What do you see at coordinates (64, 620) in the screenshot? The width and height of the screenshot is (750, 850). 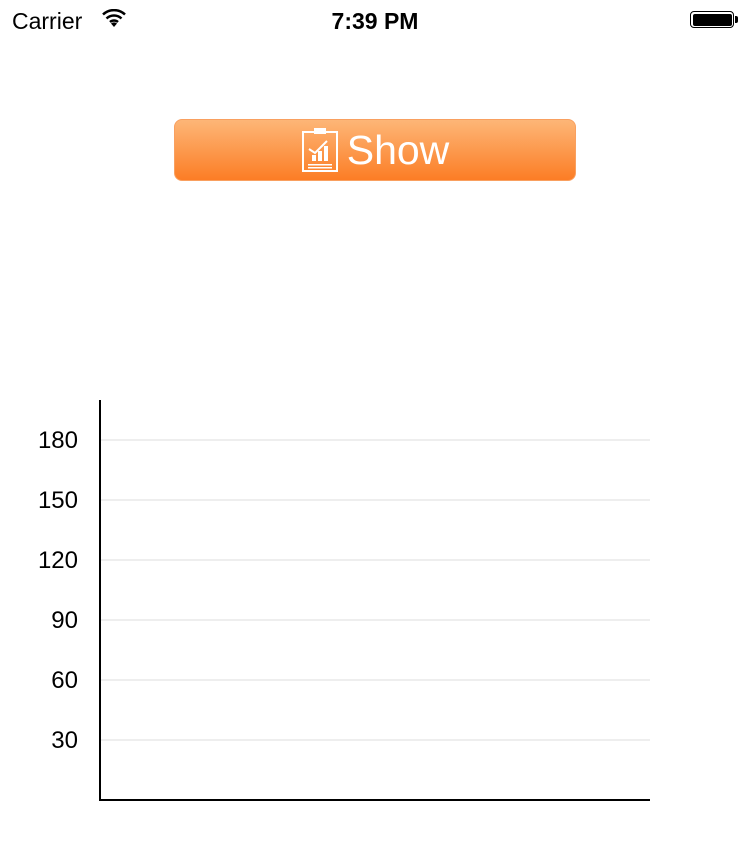 I see `y-tick-label: 90` at bounding box center [64, 620].